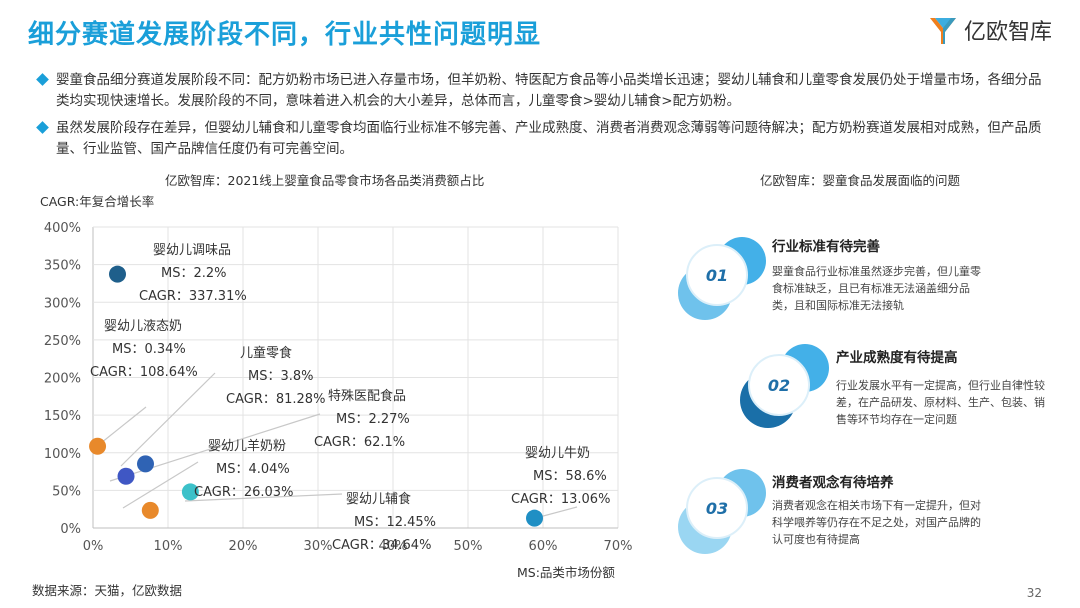 The height and width of the screenshot is (608, 1080). What do you see at coordinates (285, 35) in the screenshot?
I see `page-title: 细分赛道发展阶段不同，行业共性问题明显` at bounding box center [285, 35].